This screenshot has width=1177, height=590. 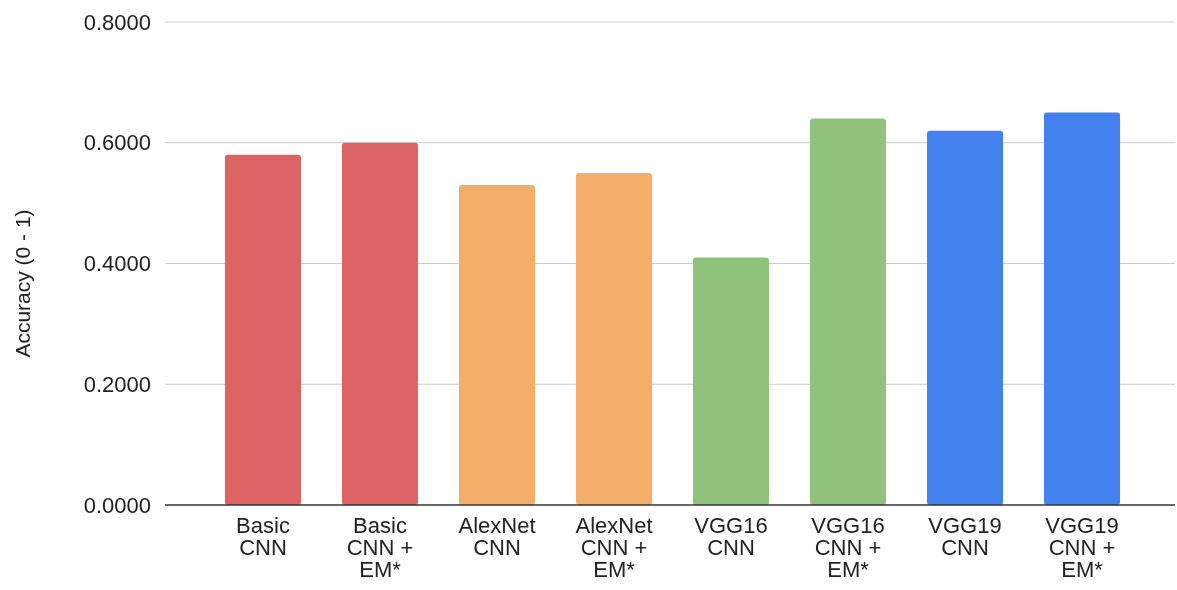 I want to click on y-axis-title: Accuracy (0 - 1), so click(x=22, y=283).